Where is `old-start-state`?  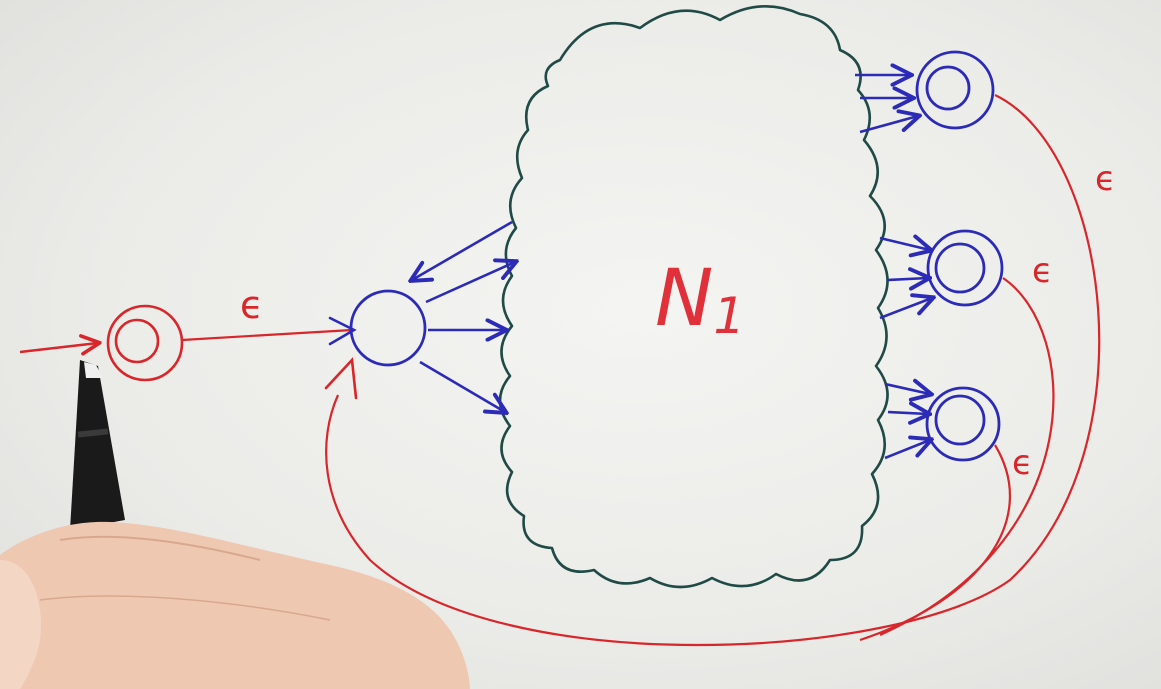
old-start-state is located at coordinates (388, 328).